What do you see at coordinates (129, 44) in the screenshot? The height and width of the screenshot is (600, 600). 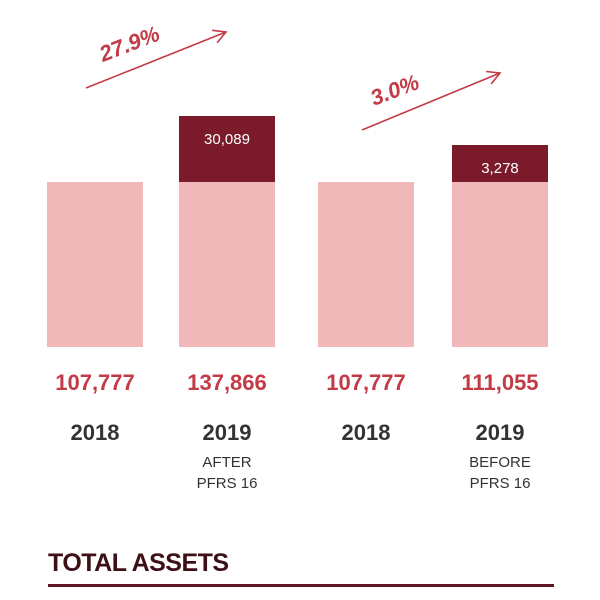 I see `growth-percent-label: 27.9%` at bounding box center [129, 44].